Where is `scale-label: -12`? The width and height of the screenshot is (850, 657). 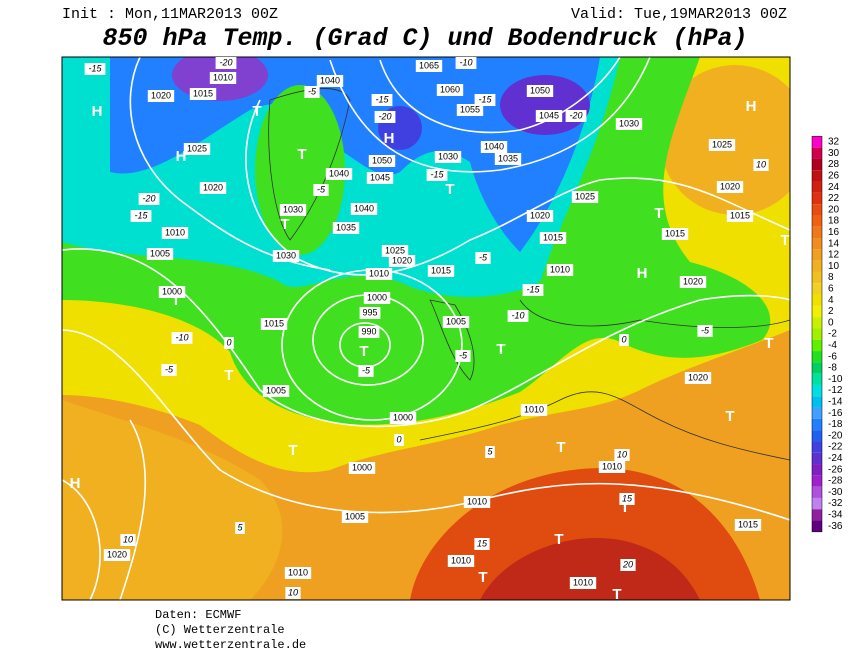
scale-label: -12 is located at coordinates (835, 390).